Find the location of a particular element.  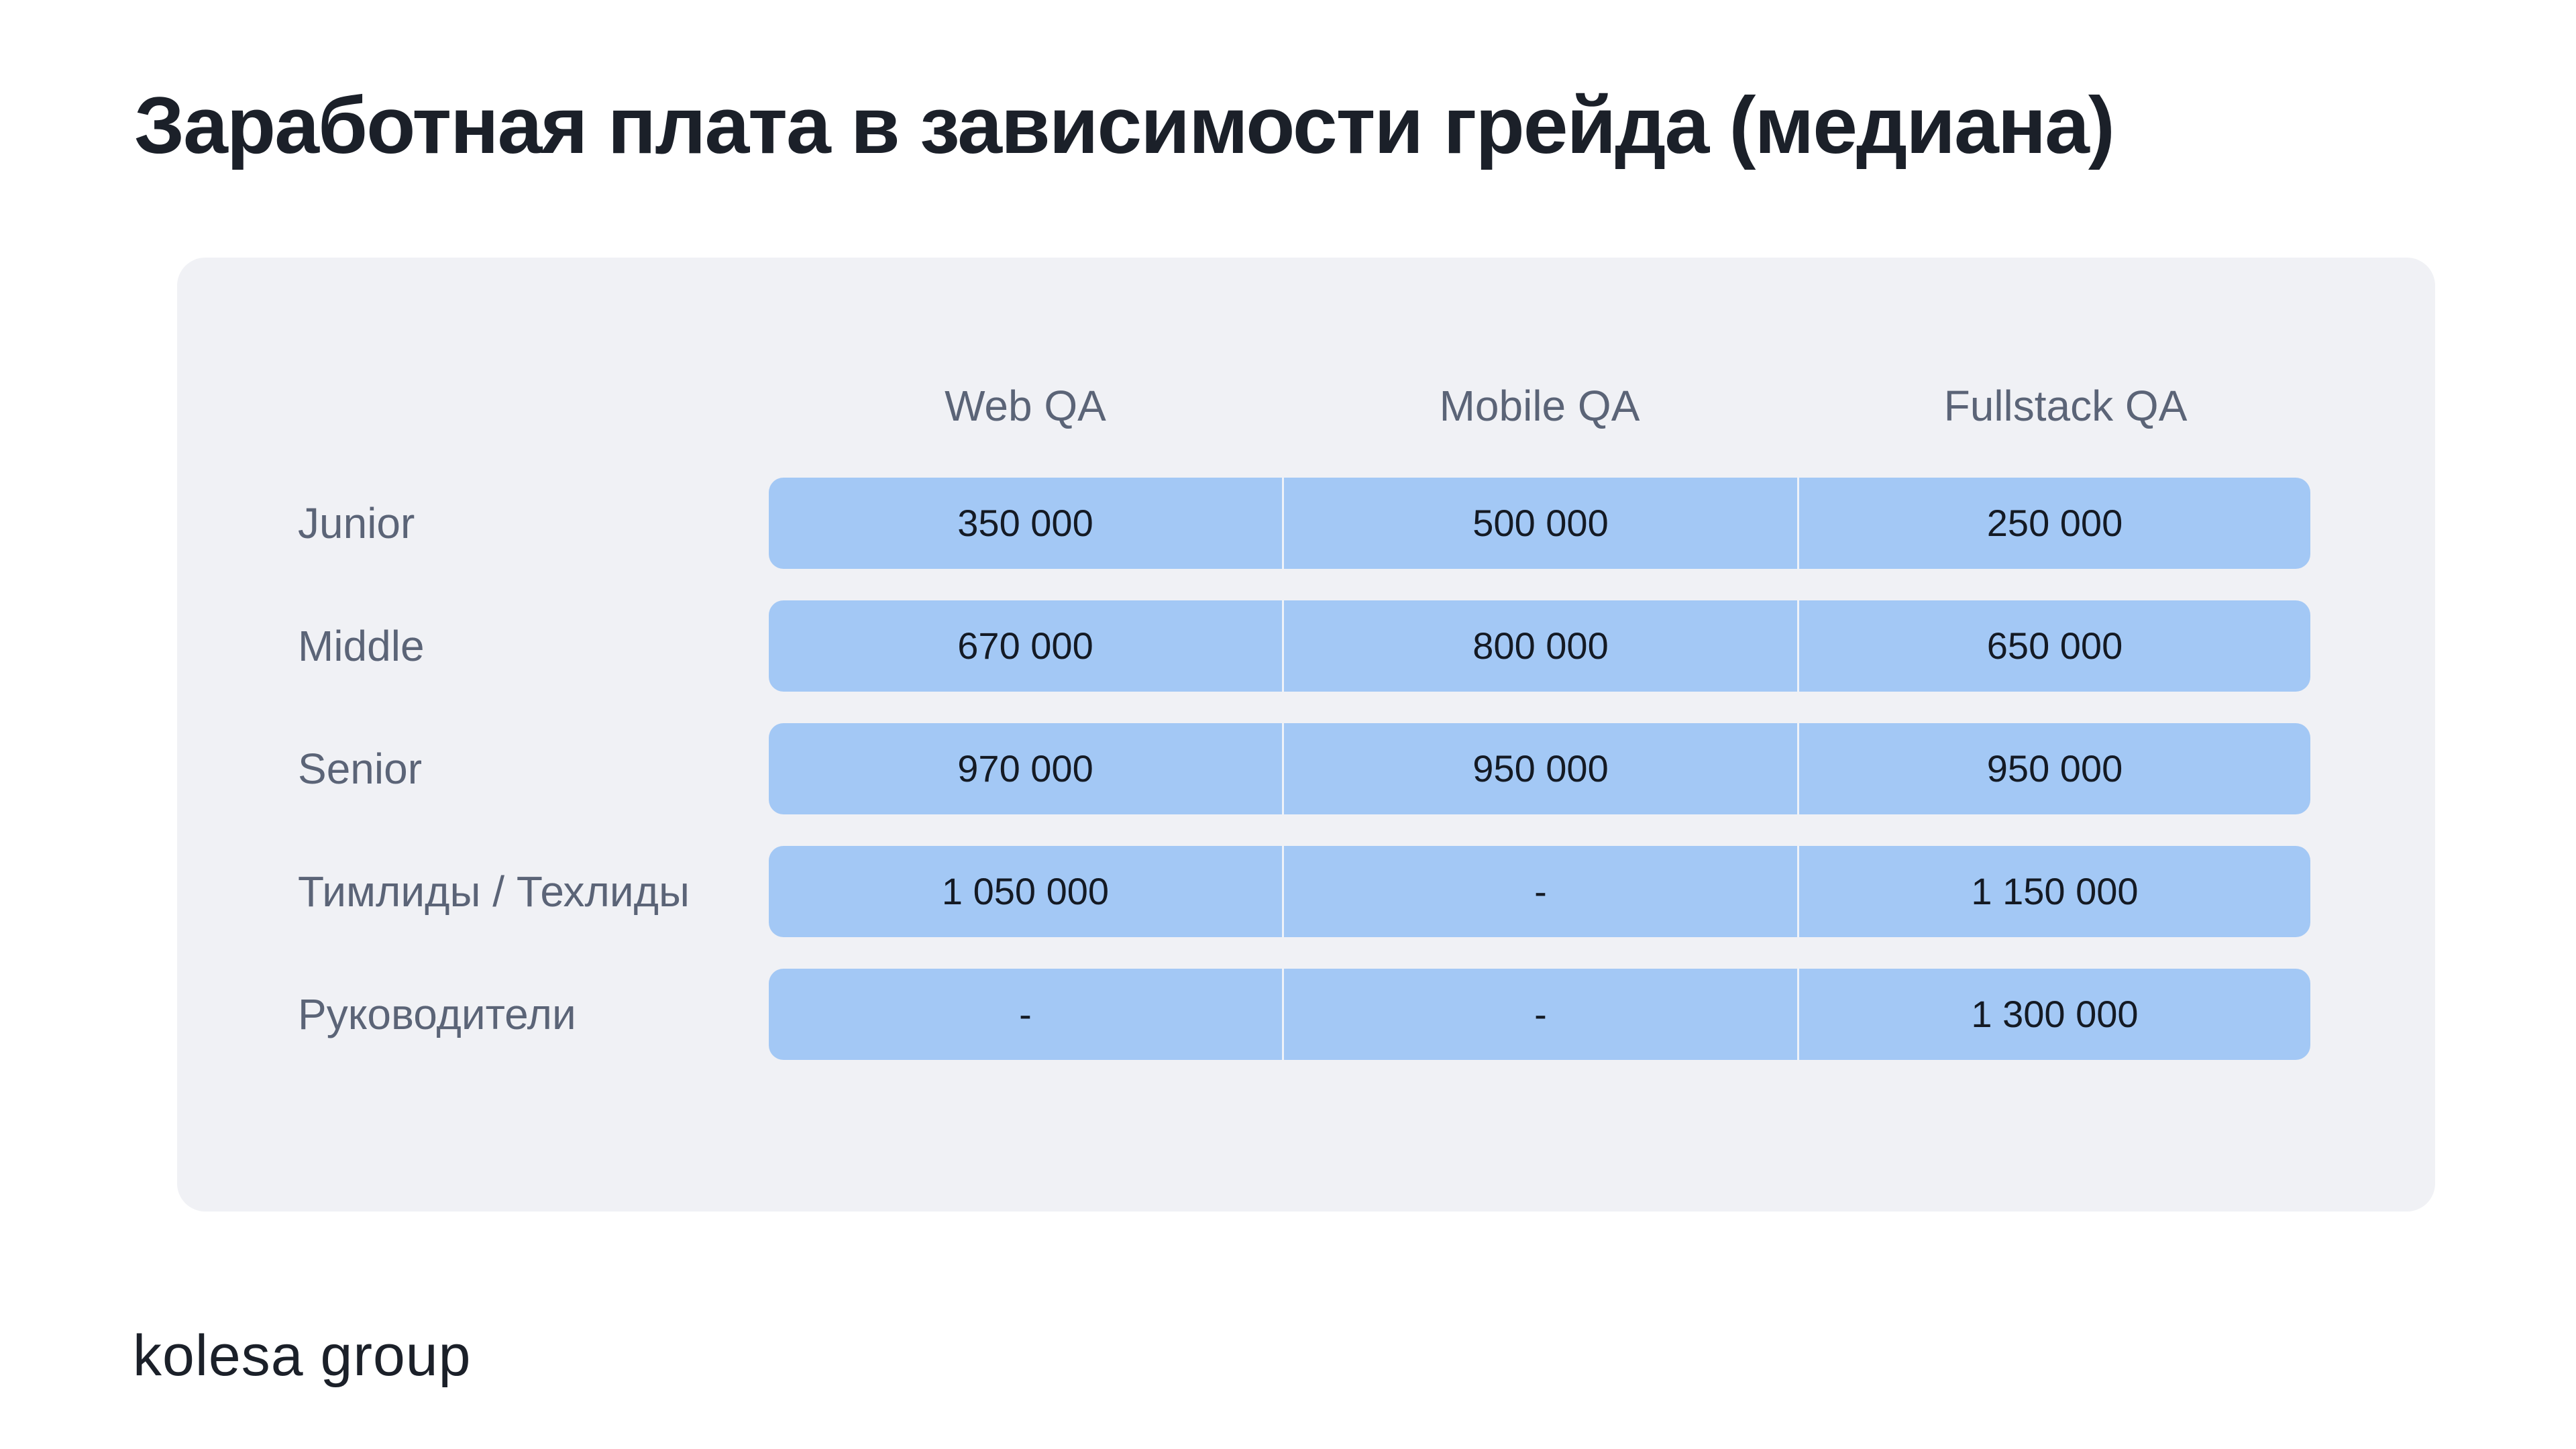

table-cell: 800 000 is located at coordinates (1539, 646).